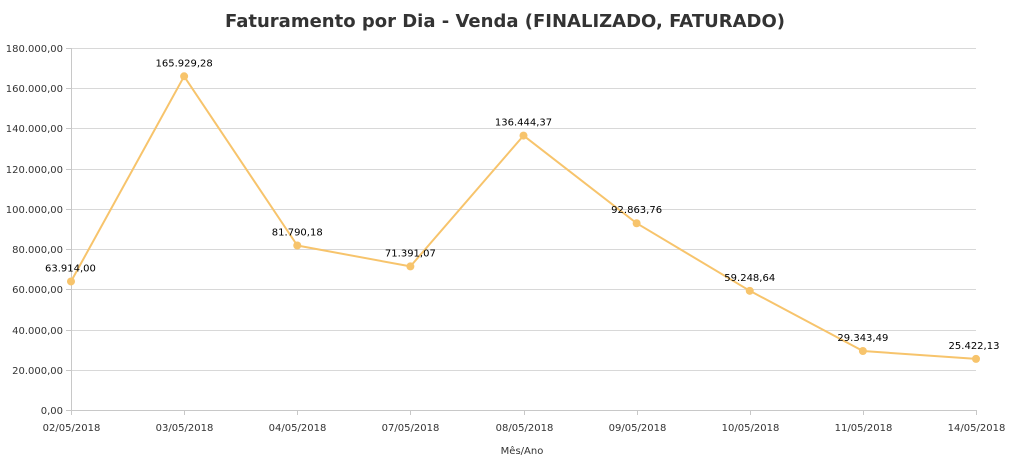 The width and height of the screenshot is (1011, 469). Describe the element at coordinates (52, 411) in the screenshot. I see `y-tick-label: 0,00` at that location.